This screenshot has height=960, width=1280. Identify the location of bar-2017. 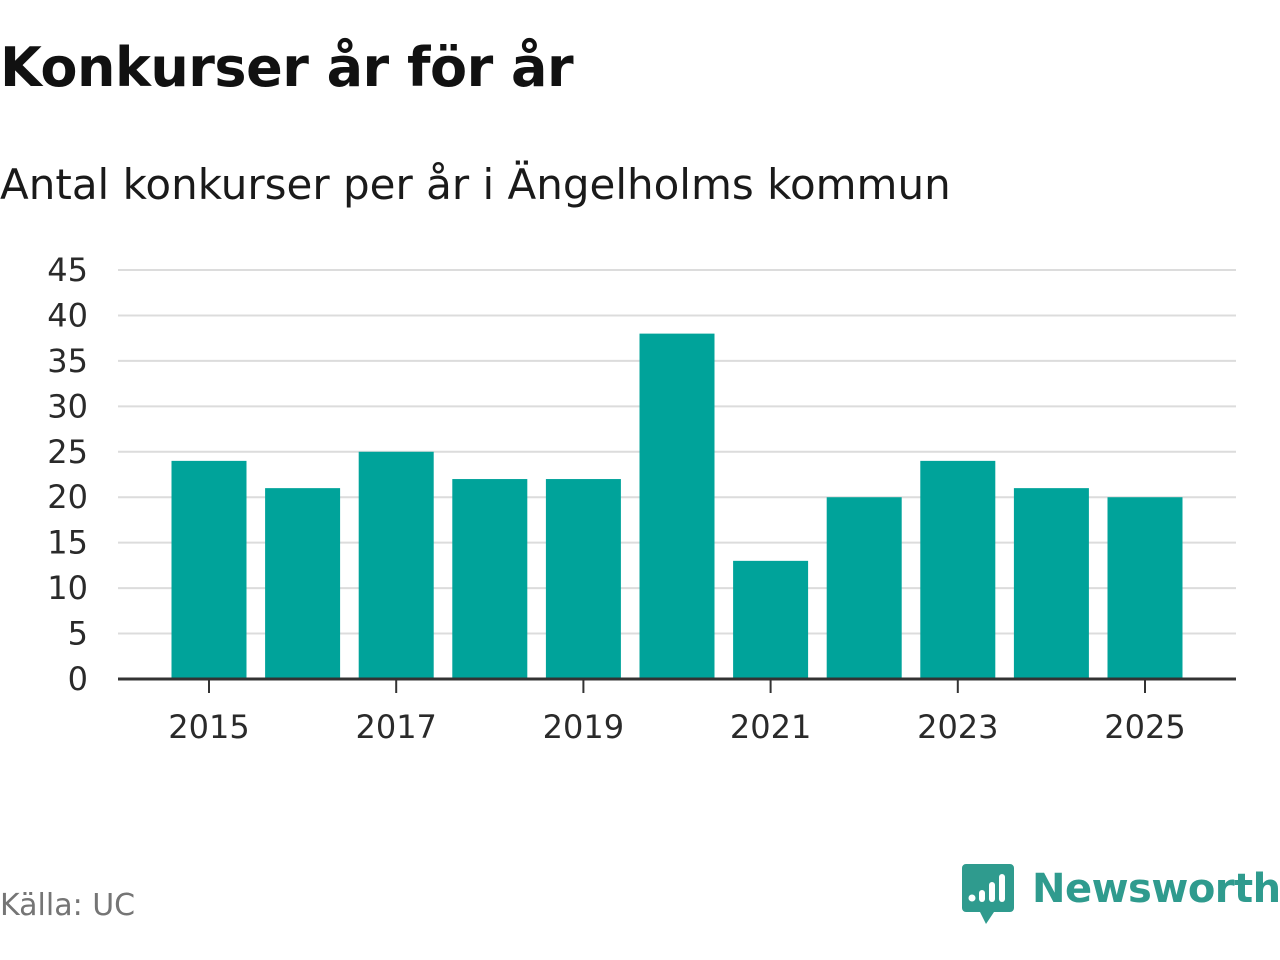
(396, 565).